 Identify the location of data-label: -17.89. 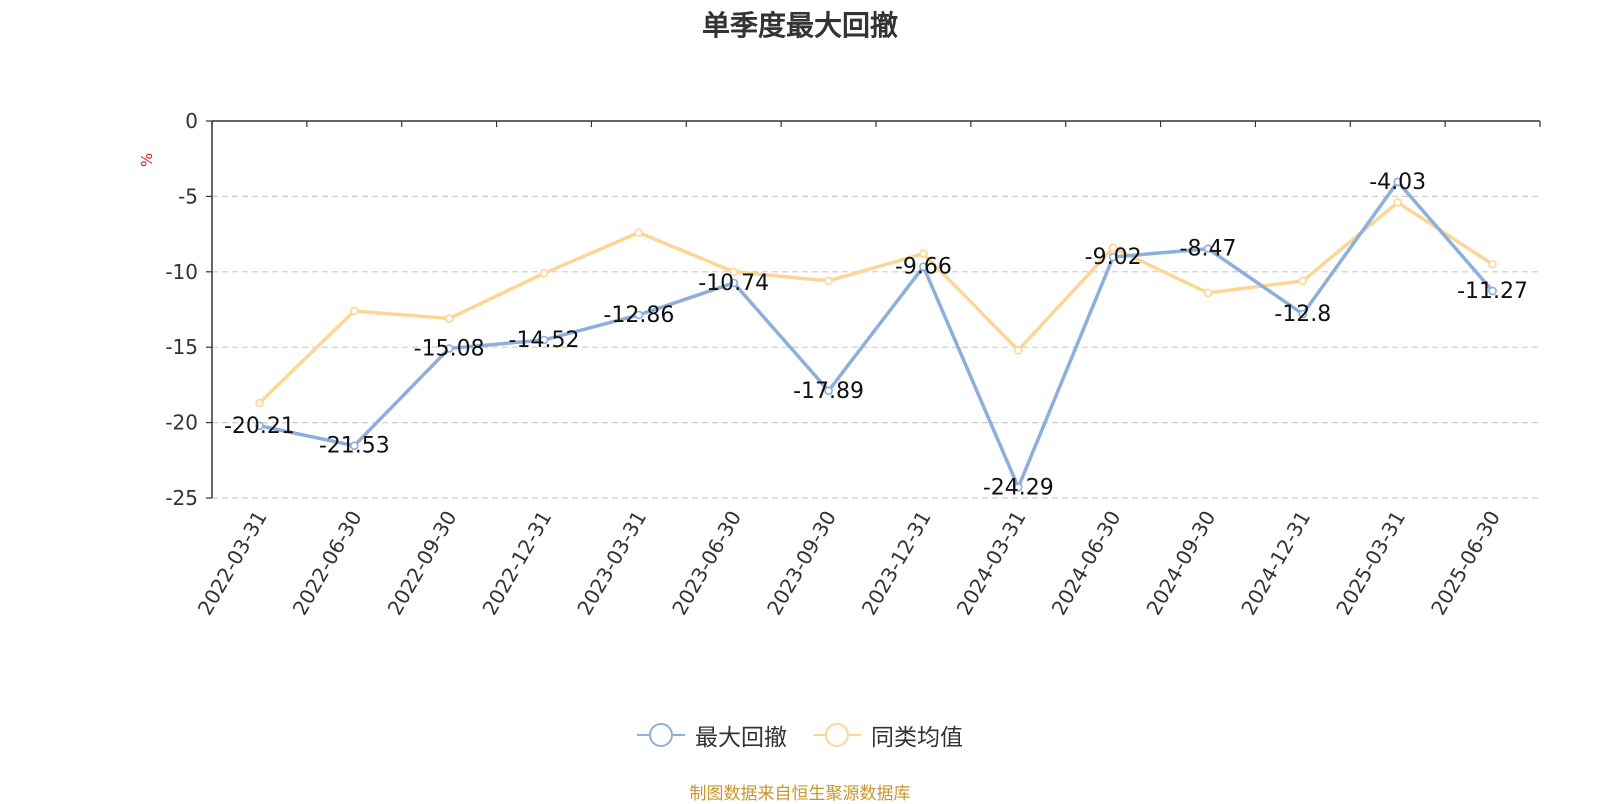
(828, 391).